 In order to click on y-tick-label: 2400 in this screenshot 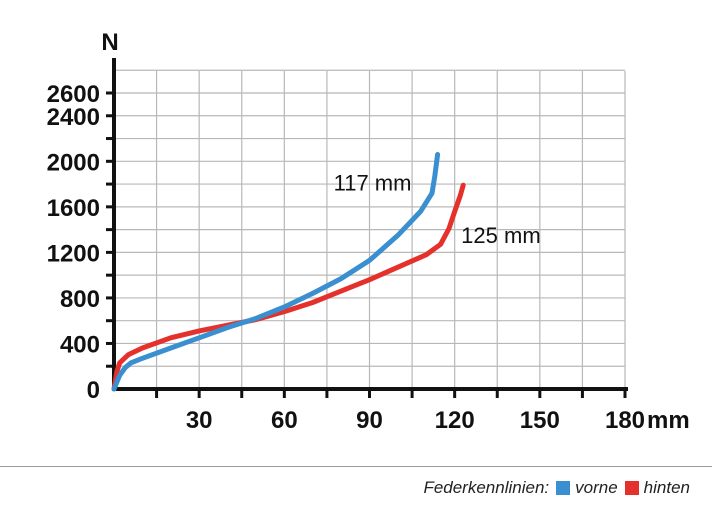, I will do `click(73, 117)`.